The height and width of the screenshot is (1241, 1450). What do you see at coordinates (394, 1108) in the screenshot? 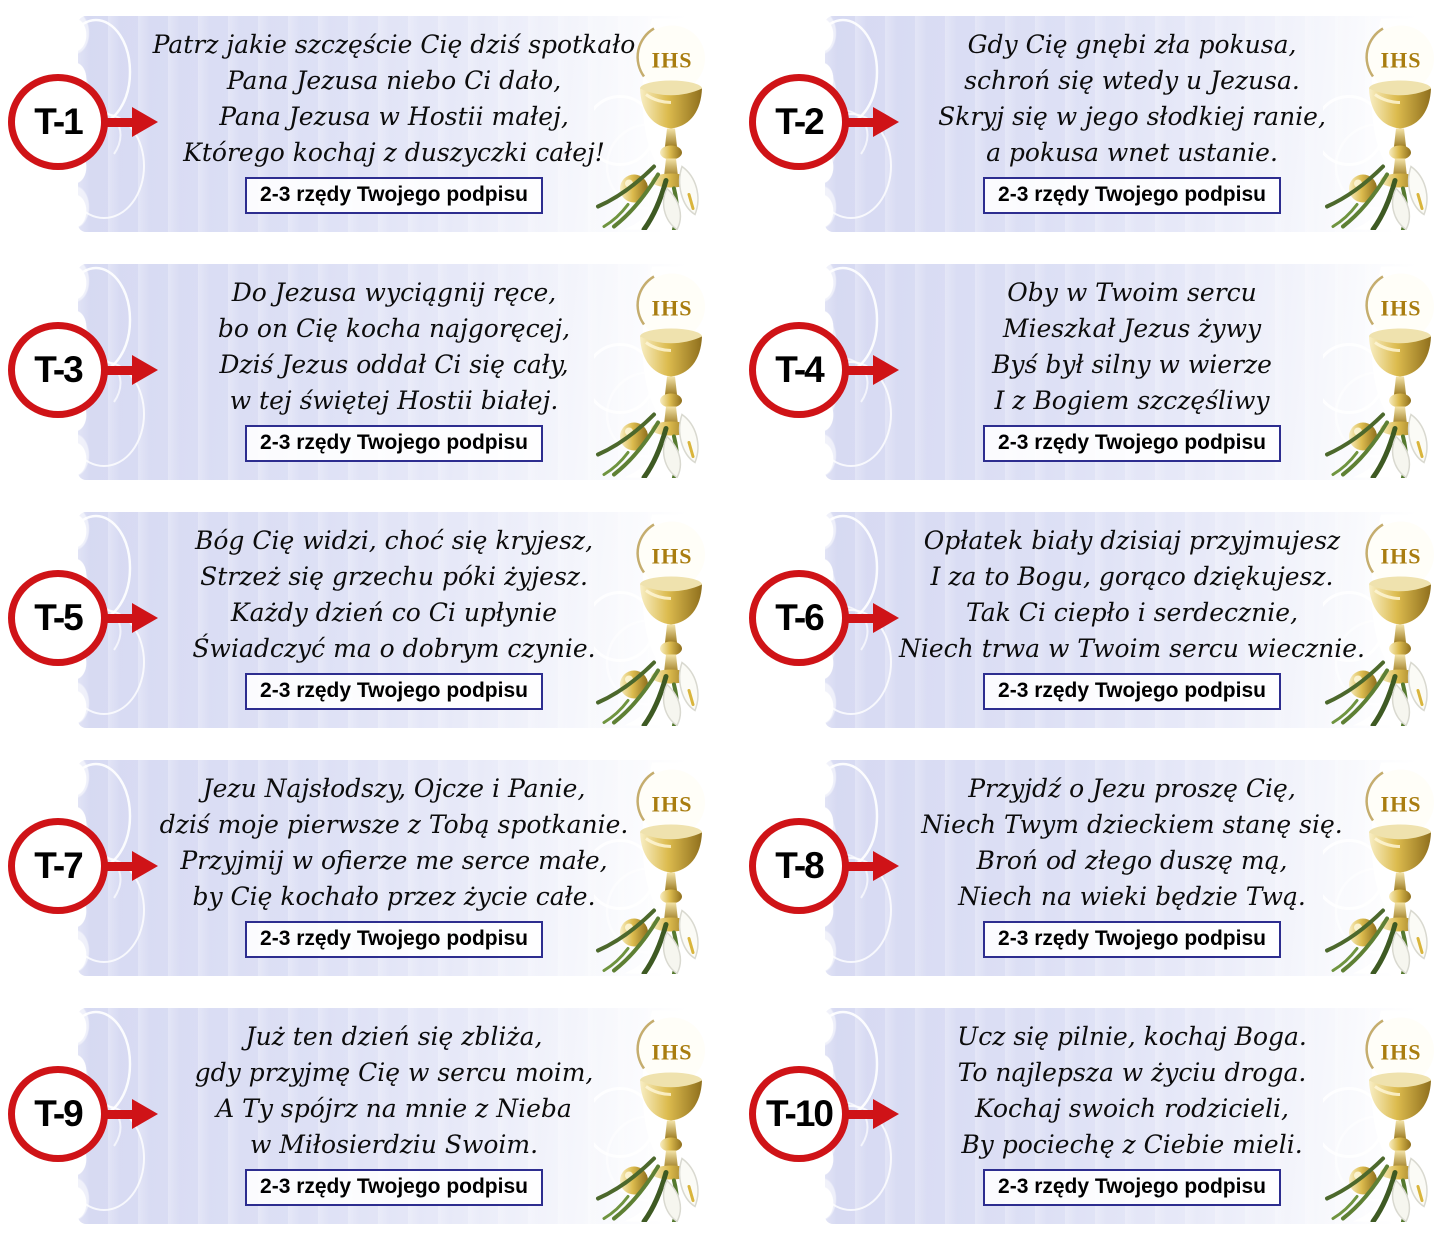
I see `poem-line: A Ty spójrz na mnie z Nieba` at bounding box center [394, 1108].